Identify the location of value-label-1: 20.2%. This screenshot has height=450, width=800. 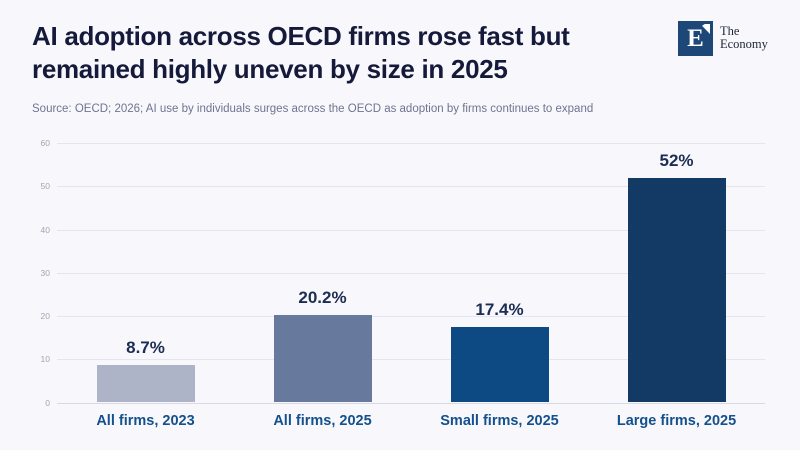
(322, 298).